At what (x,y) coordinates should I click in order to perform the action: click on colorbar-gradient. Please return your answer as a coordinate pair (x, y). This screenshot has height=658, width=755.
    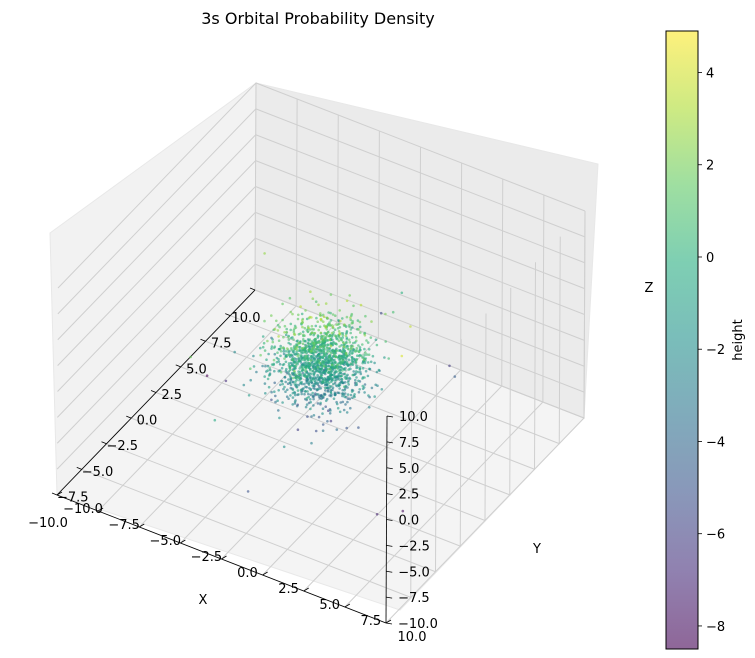
    Looking at the image, I should click on (682, 340).